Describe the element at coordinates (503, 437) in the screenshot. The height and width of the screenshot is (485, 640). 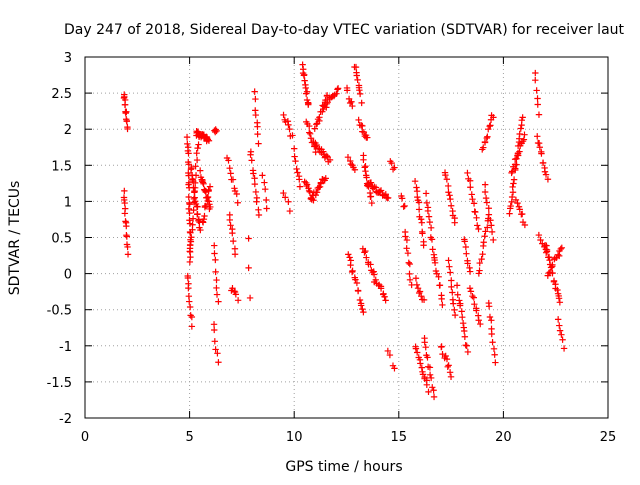
I see `x-tick-label: 20` at that location.